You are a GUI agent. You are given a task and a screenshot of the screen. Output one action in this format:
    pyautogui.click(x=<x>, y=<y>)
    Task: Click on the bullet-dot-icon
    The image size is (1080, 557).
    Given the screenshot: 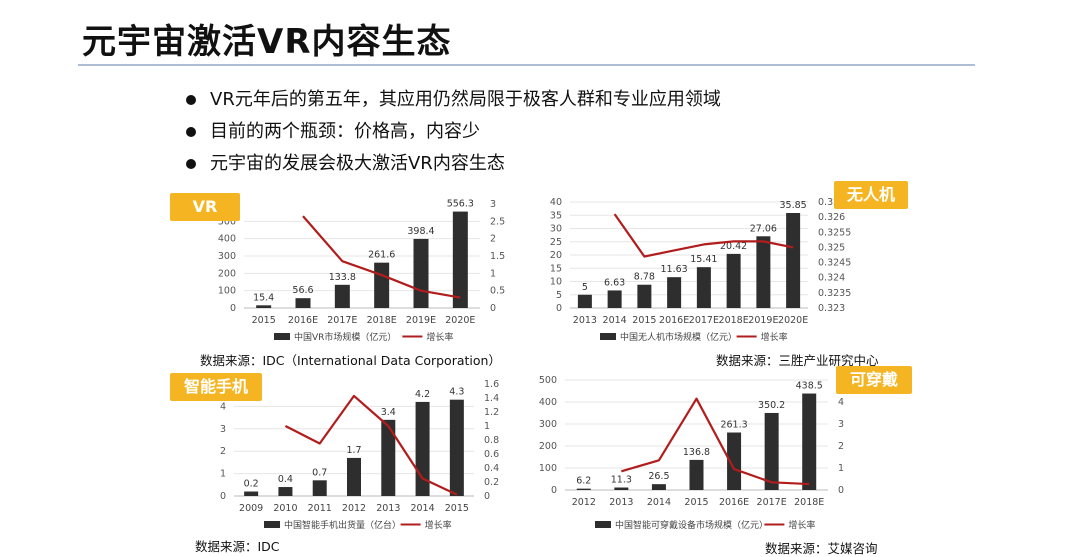 What is the action you would take?
    pyautogui.click(x=191, y=100)
    